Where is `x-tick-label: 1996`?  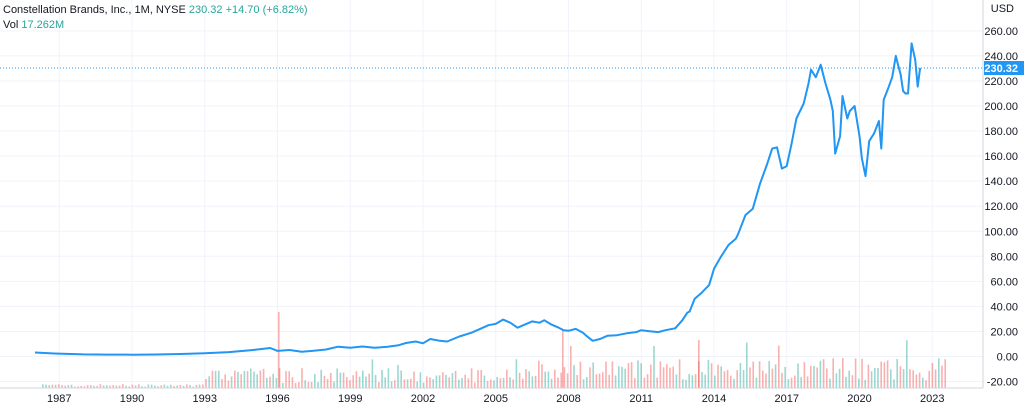
x-tick-label: 1996 is located at coordinates (277, 399).